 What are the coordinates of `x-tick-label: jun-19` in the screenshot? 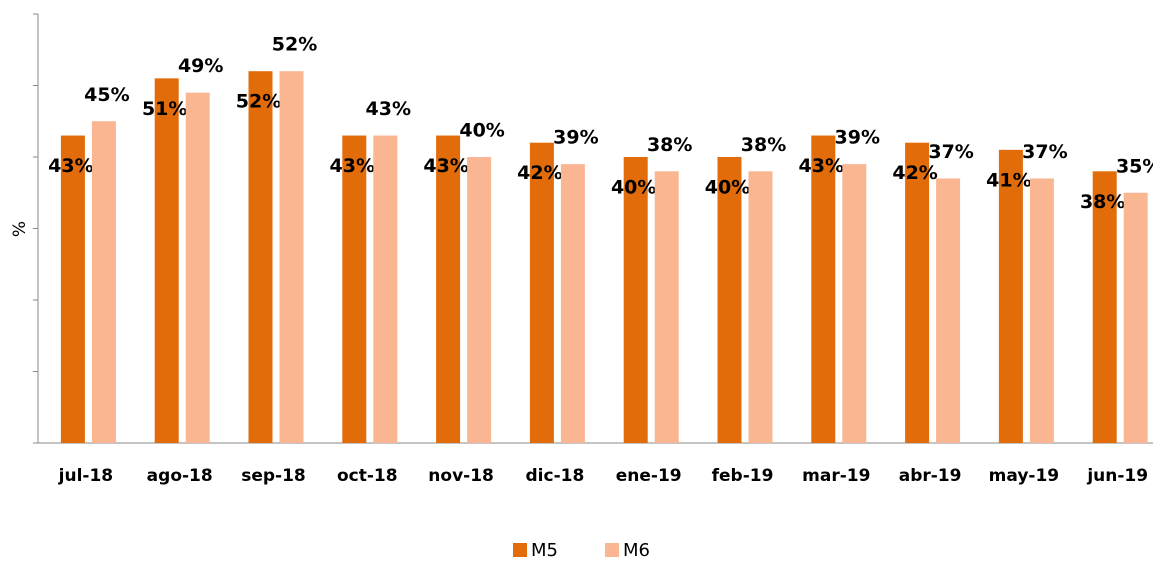 It's located at (1117, 476).